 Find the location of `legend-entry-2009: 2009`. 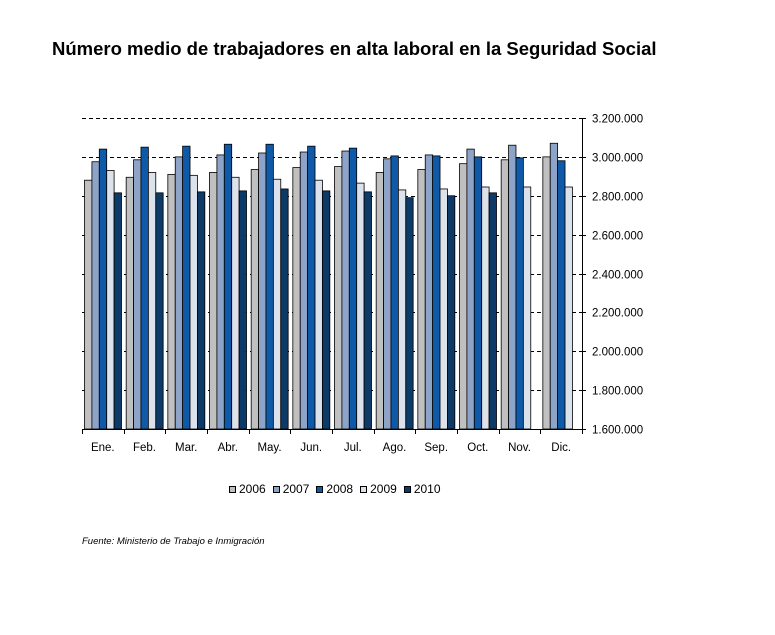

legend-entry-2009: 2009 is located at coordinates (378, 489).